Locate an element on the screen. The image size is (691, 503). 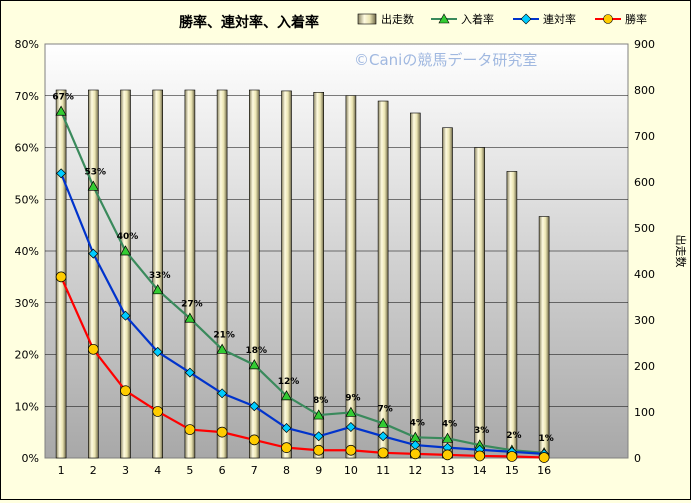
x-tick-label: 14 is located at coordinates (480, 470).